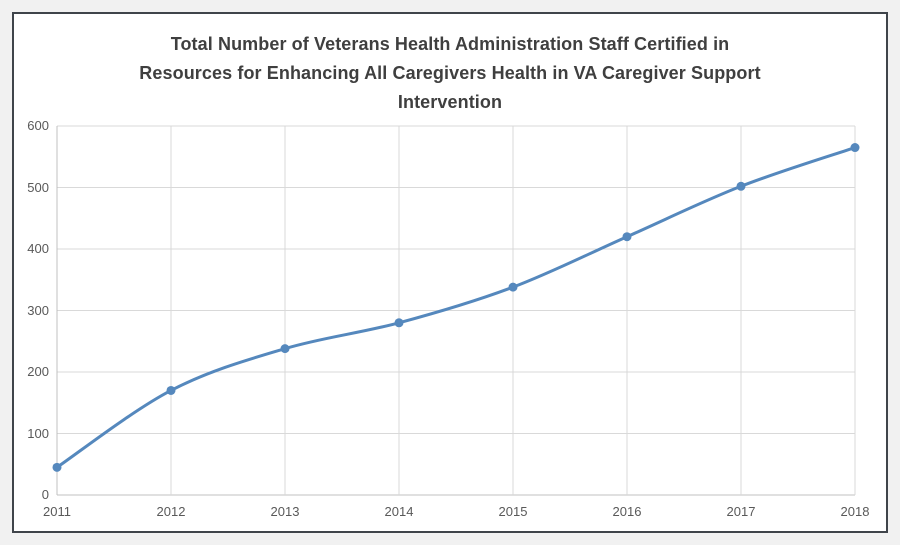 The image size is (900, 545). Describe the element at coordinates (45, 494) in the screenshot. I see `y-axis-tick-label-0: 0` at that location.